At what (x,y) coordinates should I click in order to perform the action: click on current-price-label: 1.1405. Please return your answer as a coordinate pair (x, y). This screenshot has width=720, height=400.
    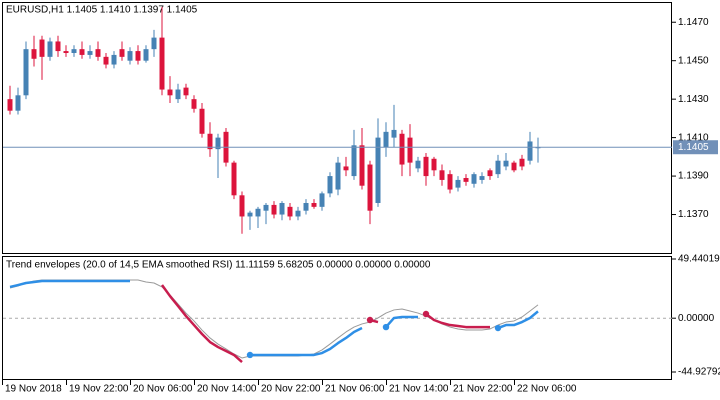
    Looking at the image, I should click on (693, 147).